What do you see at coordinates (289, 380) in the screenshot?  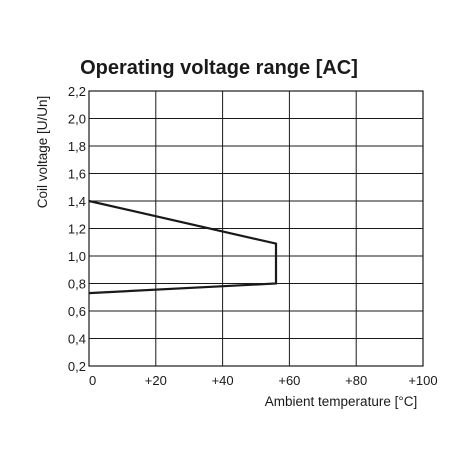 I see `x-tick-label: +60` at bounding box center [289, 380].